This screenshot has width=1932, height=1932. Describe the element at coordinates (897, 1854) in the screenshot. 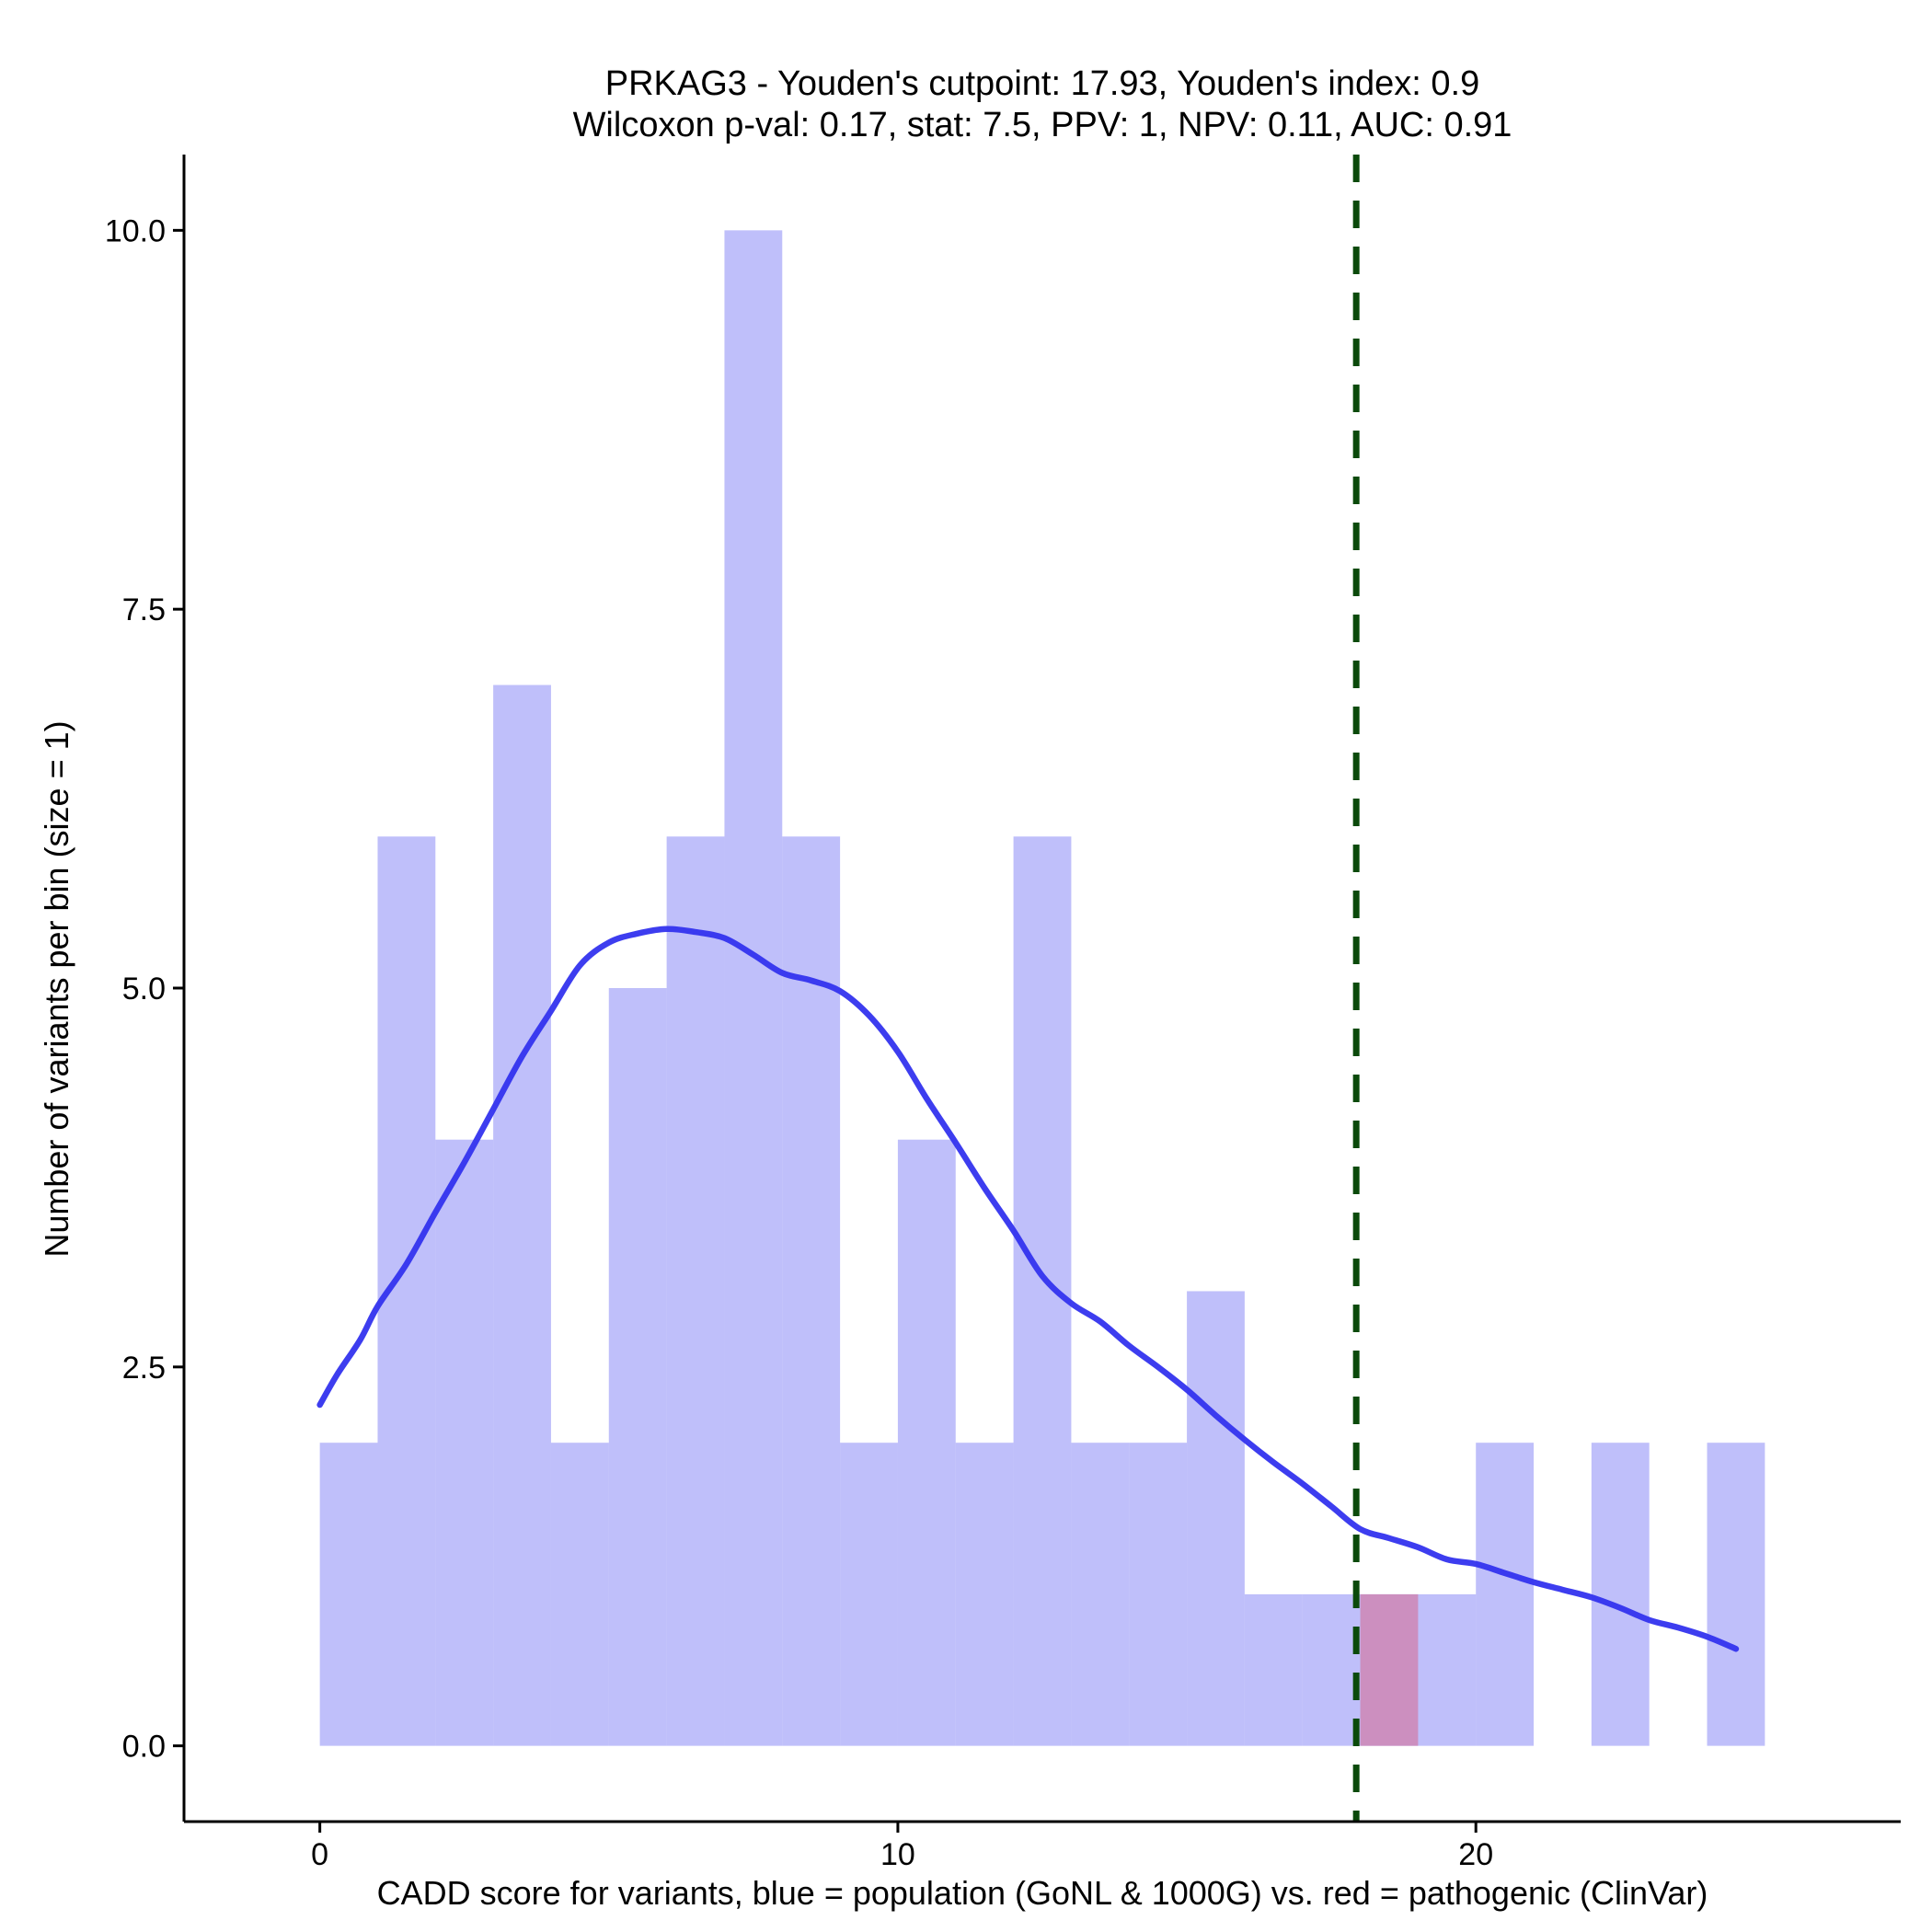

I see `x-tick-label-10: 10` at that location.